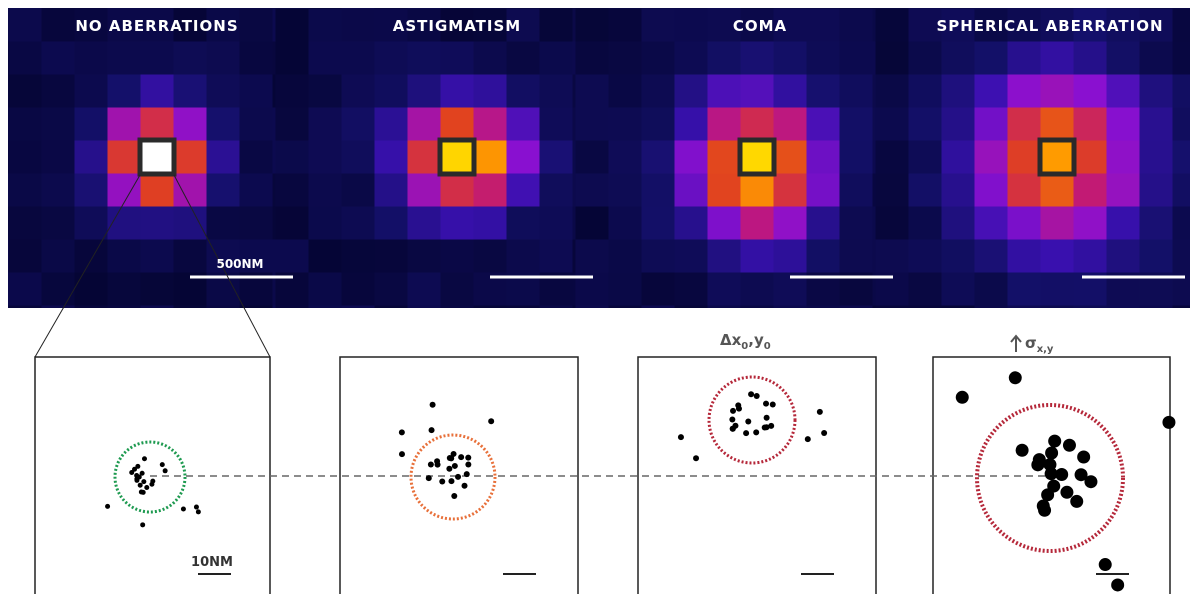 The width and height of the screenshot is (1196, 594). Describe the element at coordinates (150, 477) in the screenshot. I see `localization-circle` at that location.